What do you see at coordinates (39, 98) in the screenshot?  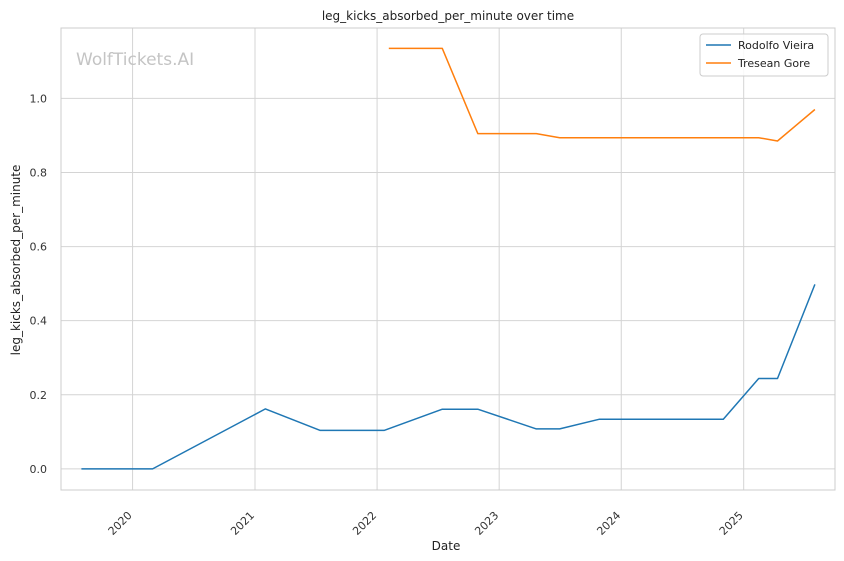 I see `y-tick-label: 1.0` at bounding box center [39, 98].